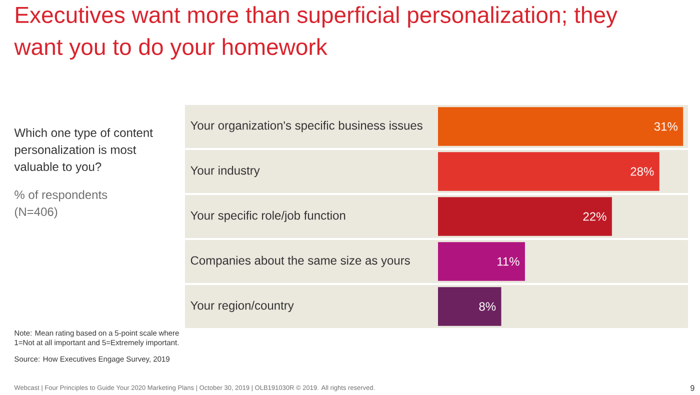  What do you see at coordinates (268, 216) in the screenshot?
I see `y-tick-label: Your specific role/job function` at bounding box center [268, 216].